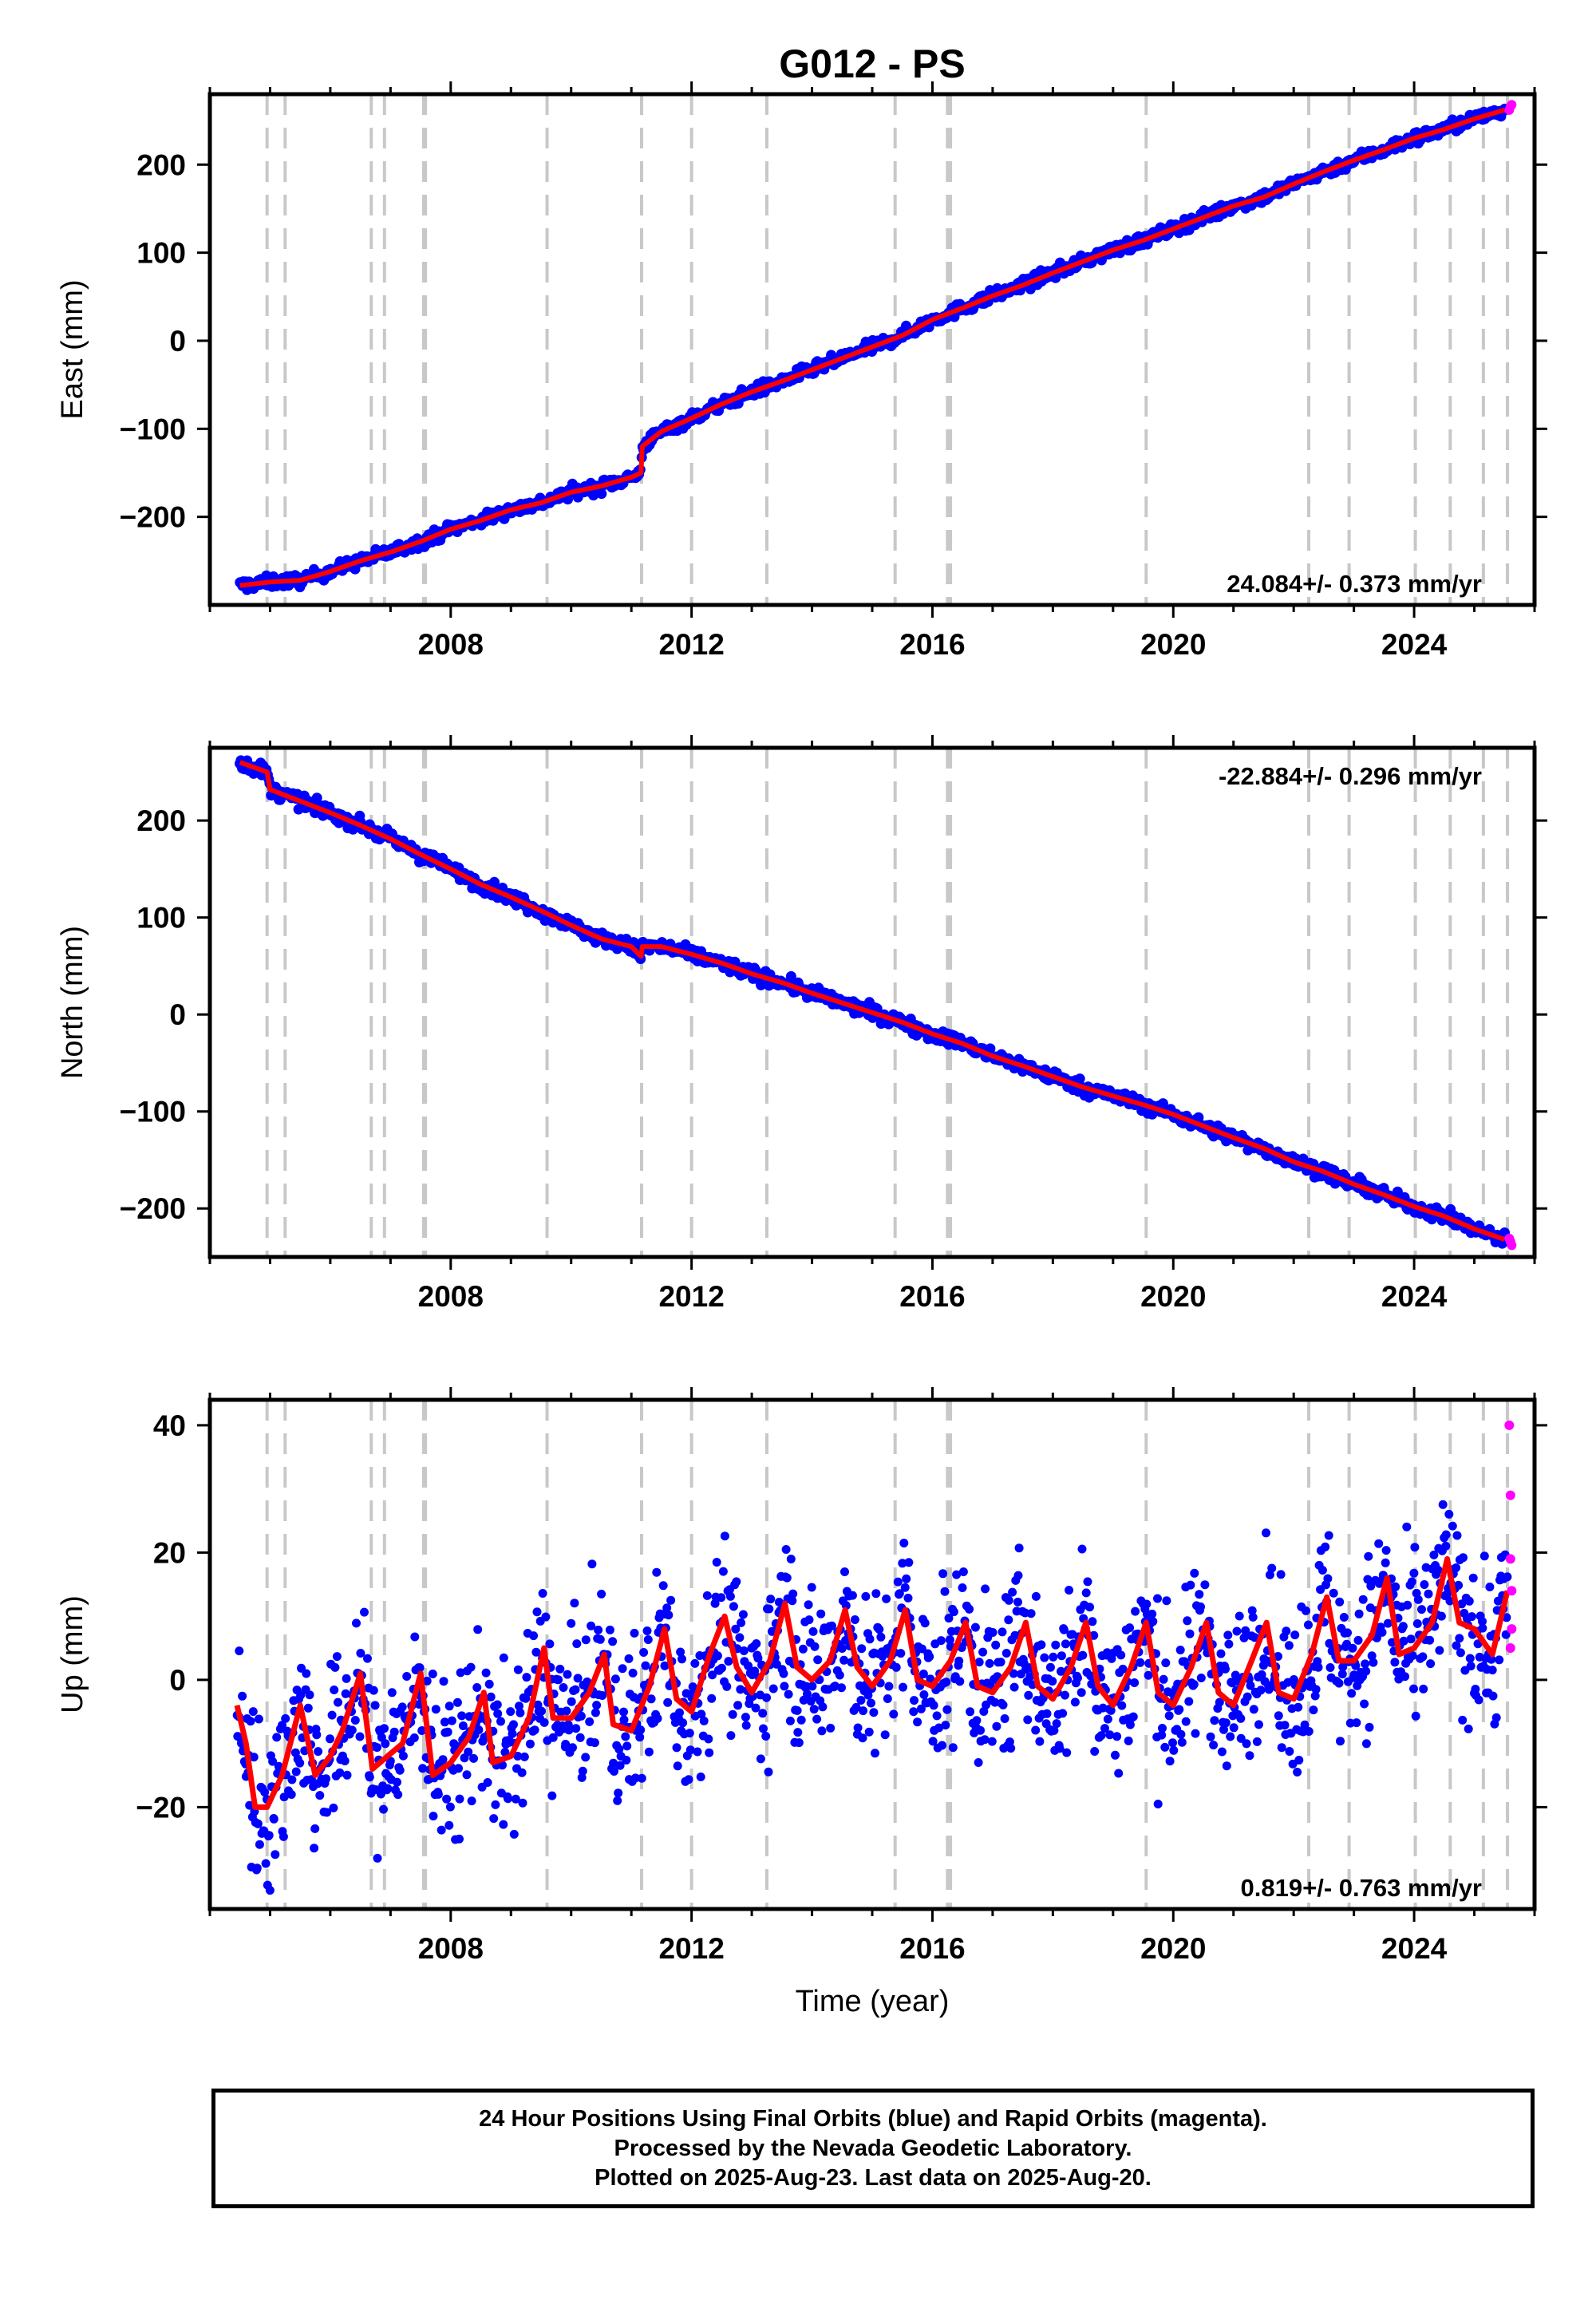 The height and width of the screenshot is (2316, 1596). What do you see at coordinates (1414, 1948) in the screenshot?
I see `up-x-tick-label: 2024` at bounding box center [1414, 1948].